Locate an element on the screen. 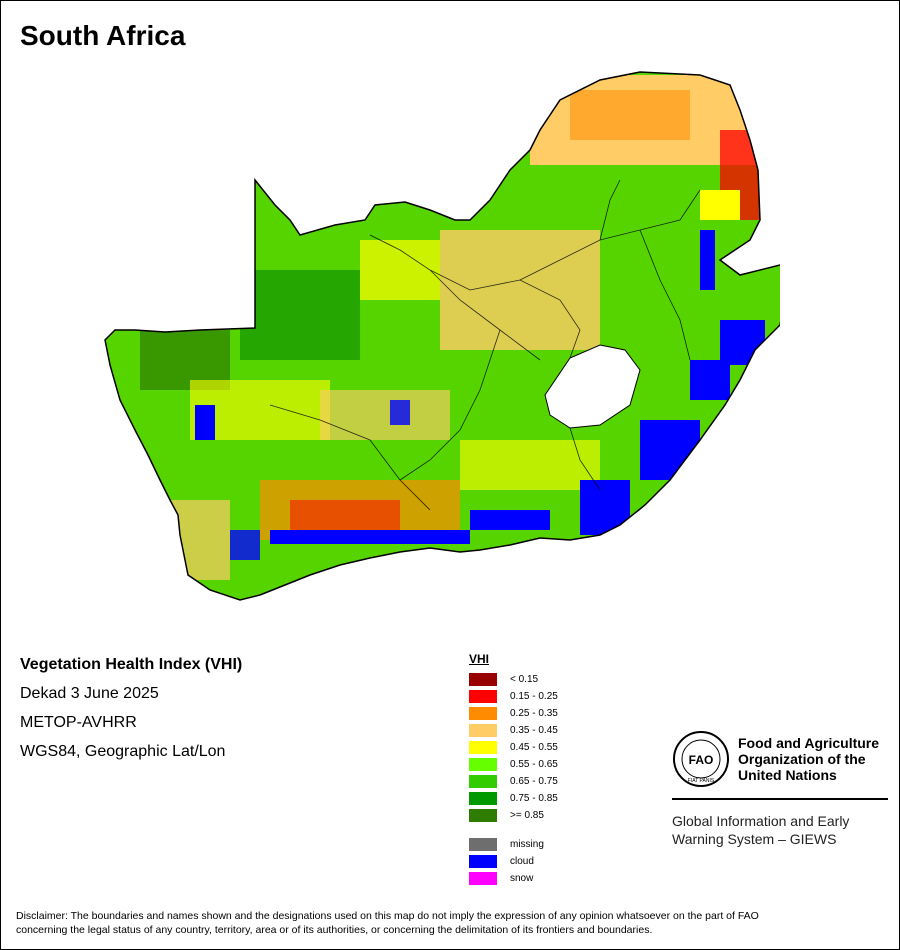 The height and width of the screenshot is (950, 900). legend-item: 0.45 - 0.55 is located at coordinates (513, 747).